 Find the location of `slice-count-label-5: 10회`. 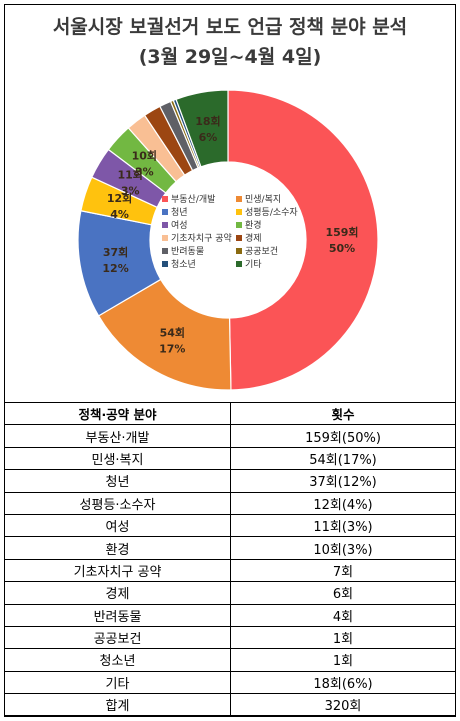

slice-count-label-5: 10회 is located at coordinates (144, 156).